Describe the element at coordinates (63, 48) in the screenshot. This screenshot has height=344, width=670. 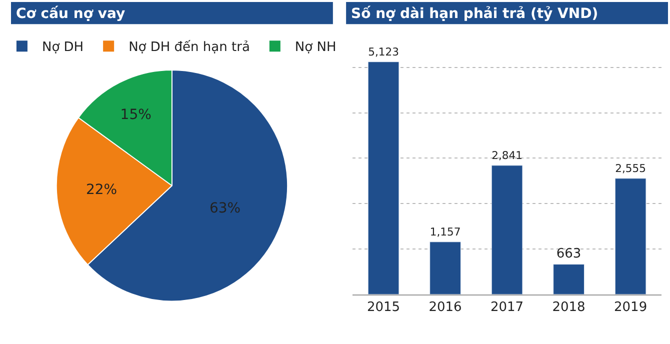
I see `legend-label: Nợ DH` at that location.